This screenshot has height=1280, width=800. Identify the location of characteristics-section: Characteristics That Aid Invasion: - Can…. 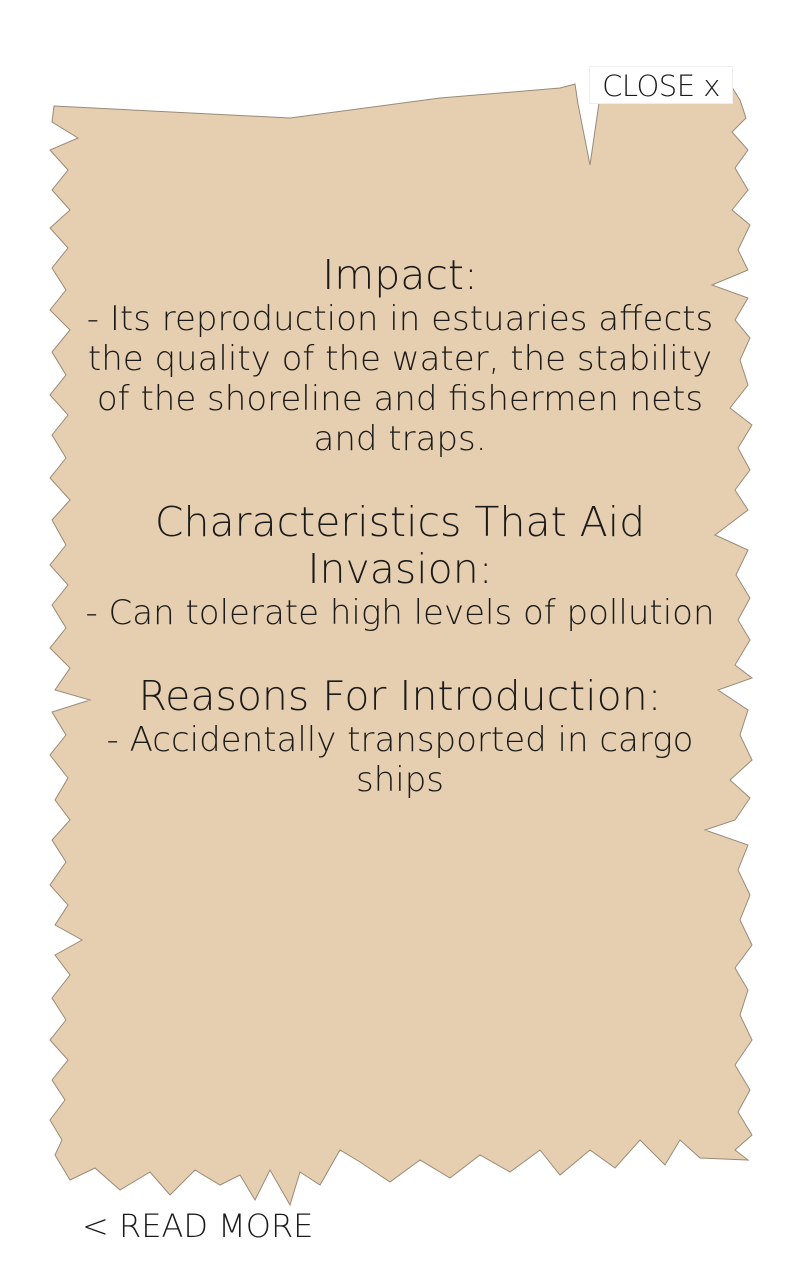
(400, 566).